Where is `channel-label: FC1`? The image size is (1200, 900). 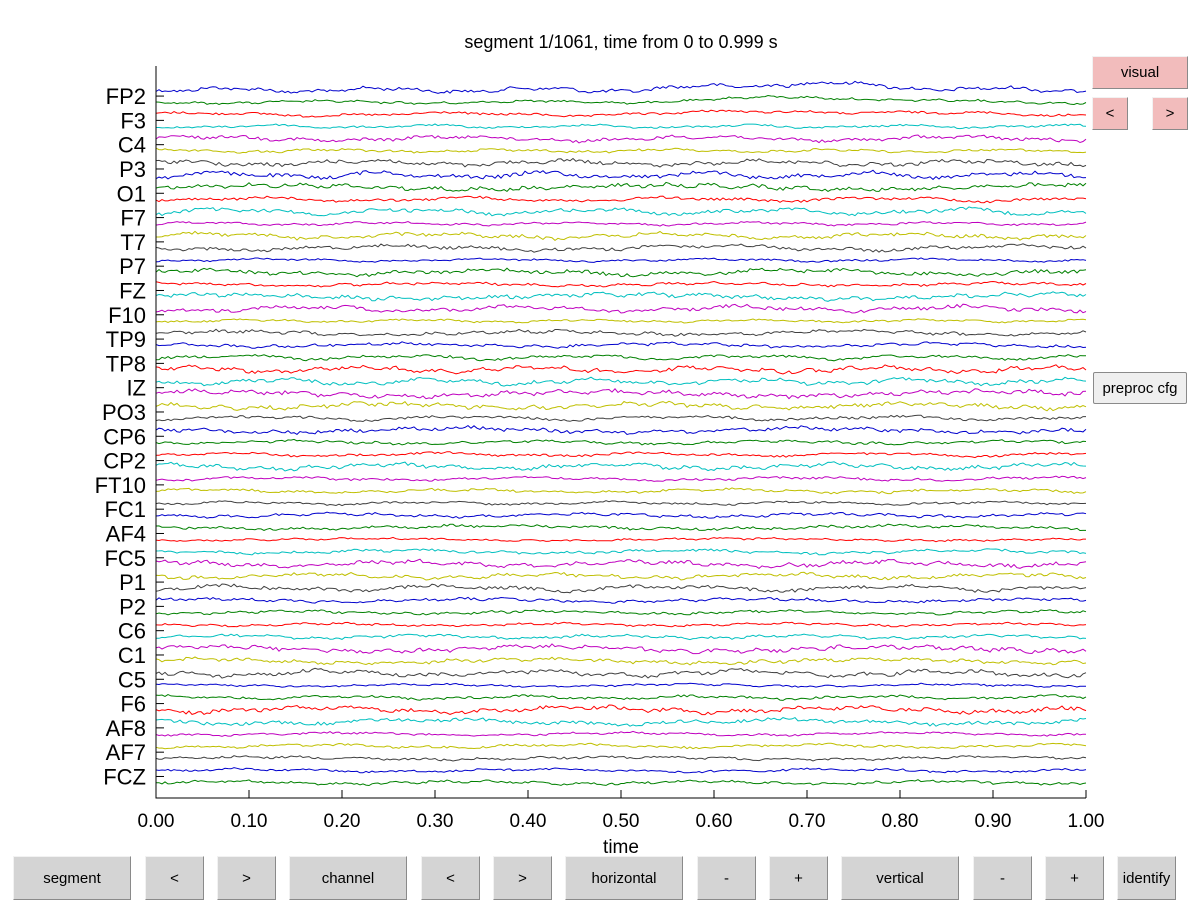
channel-label: FC1 is located at coordinates (125, 509).